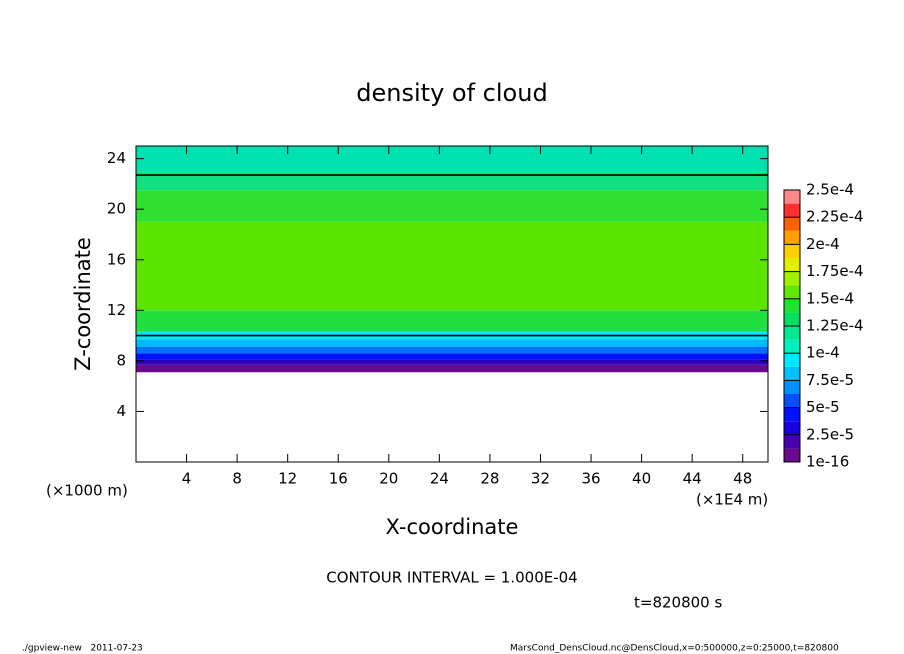 This screenshot has width=904, height=654. Describe the element at coordinates (83, 304) in the screenshot. I see `y-axis-label: Z-coordinate` at that location.